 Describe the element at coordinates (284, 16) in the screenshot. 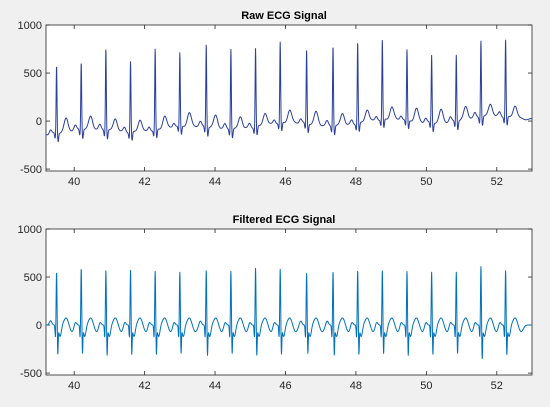

I see `raw-ecg-title: Raw ECG Signal` at that location.